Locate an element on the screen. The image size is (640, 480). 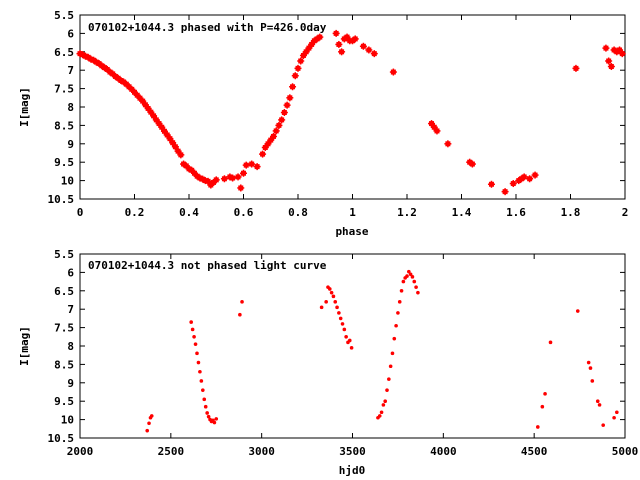
x-tick-label: 1.4 is located at coordinates (462, 212).